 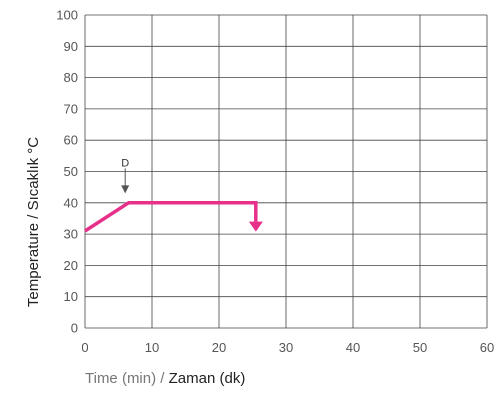 What do you see at coordinates (125, 163) in the screenshot?
I see `annotation-label: D` at bounding box center [125, 163].